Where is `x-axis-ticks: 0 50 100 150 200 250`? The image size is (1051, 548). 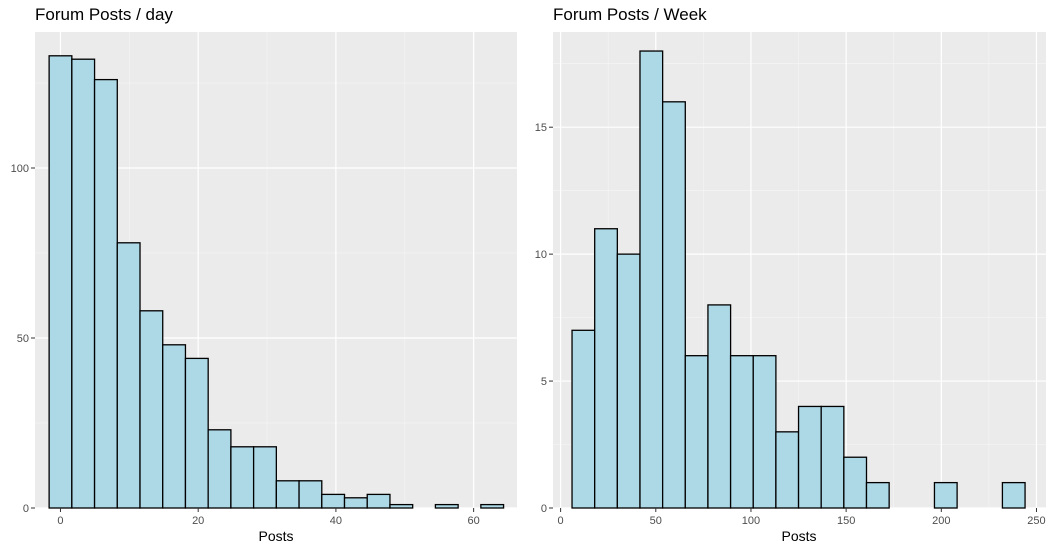
x-axis-ticks: 0 50 100 150 200 250 is located at coordinates (802, 517).